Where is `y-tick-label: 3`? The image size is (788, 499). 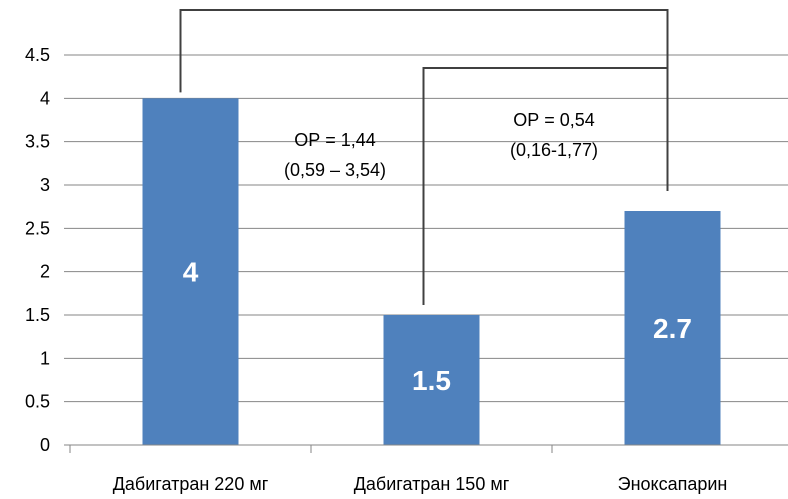
y-tick-label: 3 is located at coordinates (45, 185).